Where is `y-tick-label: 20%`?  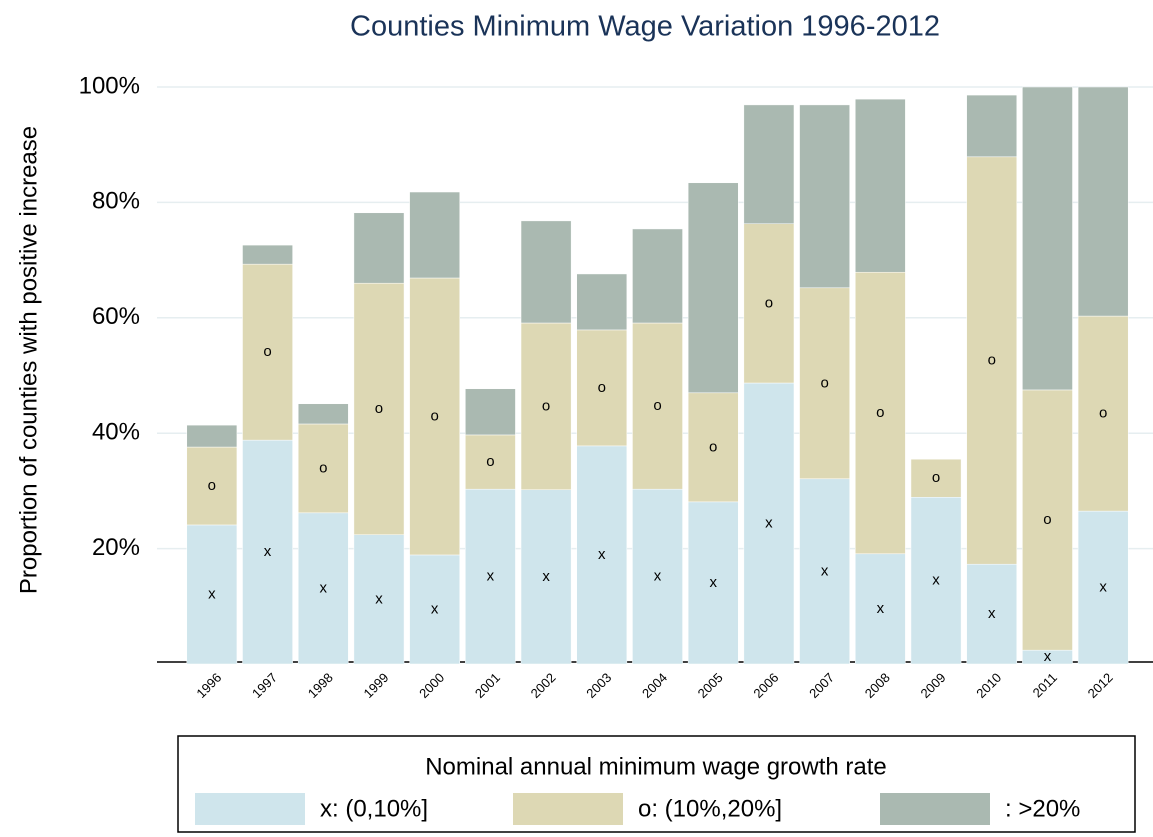
y-tick-label: 20% is located at coordinates (116, 547).